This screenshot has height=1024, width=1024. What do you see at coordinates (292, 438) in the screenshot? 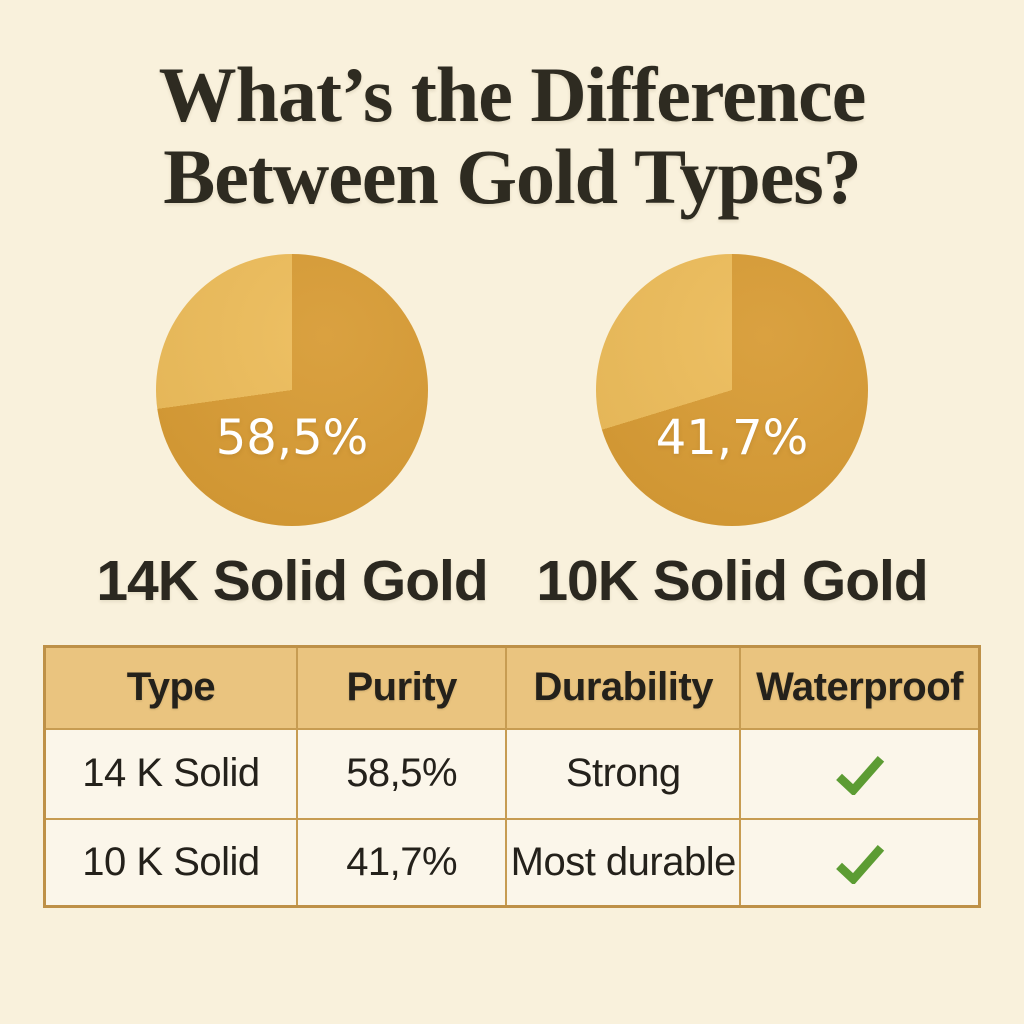
I see `pie-14k-percent-label: 58,5%` at bounding box center [292, 438].